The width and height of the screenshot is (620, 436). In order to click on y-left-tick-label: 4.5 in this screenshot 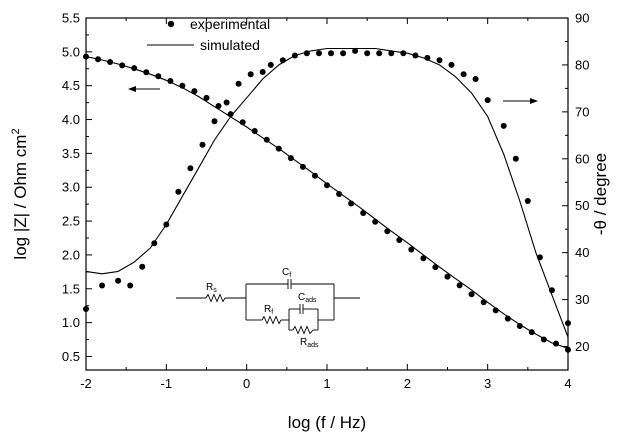, I will do `click(71, 85)`.